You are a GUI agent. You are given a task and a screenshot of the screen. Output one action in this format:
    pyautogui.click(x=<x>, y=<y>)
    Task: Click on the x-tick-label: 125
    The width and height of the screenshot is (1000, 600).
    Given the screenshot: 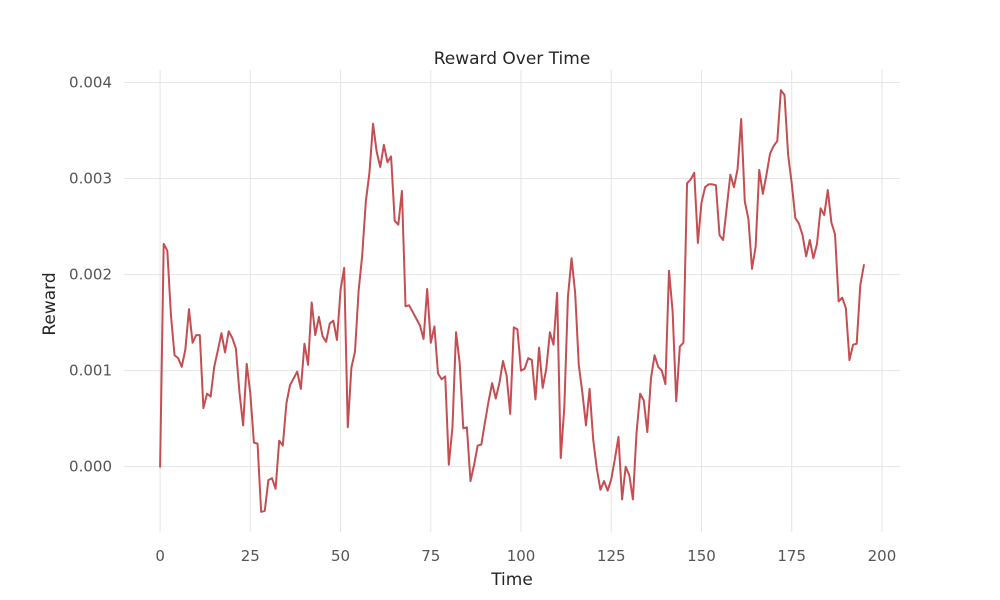 What is the action you would take?
    pyautogui.click(x=611, y=556)
    